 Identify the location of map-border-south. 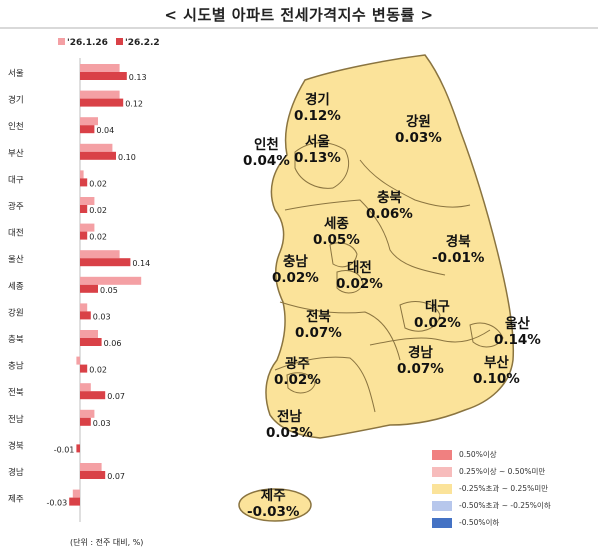
(340, 331).